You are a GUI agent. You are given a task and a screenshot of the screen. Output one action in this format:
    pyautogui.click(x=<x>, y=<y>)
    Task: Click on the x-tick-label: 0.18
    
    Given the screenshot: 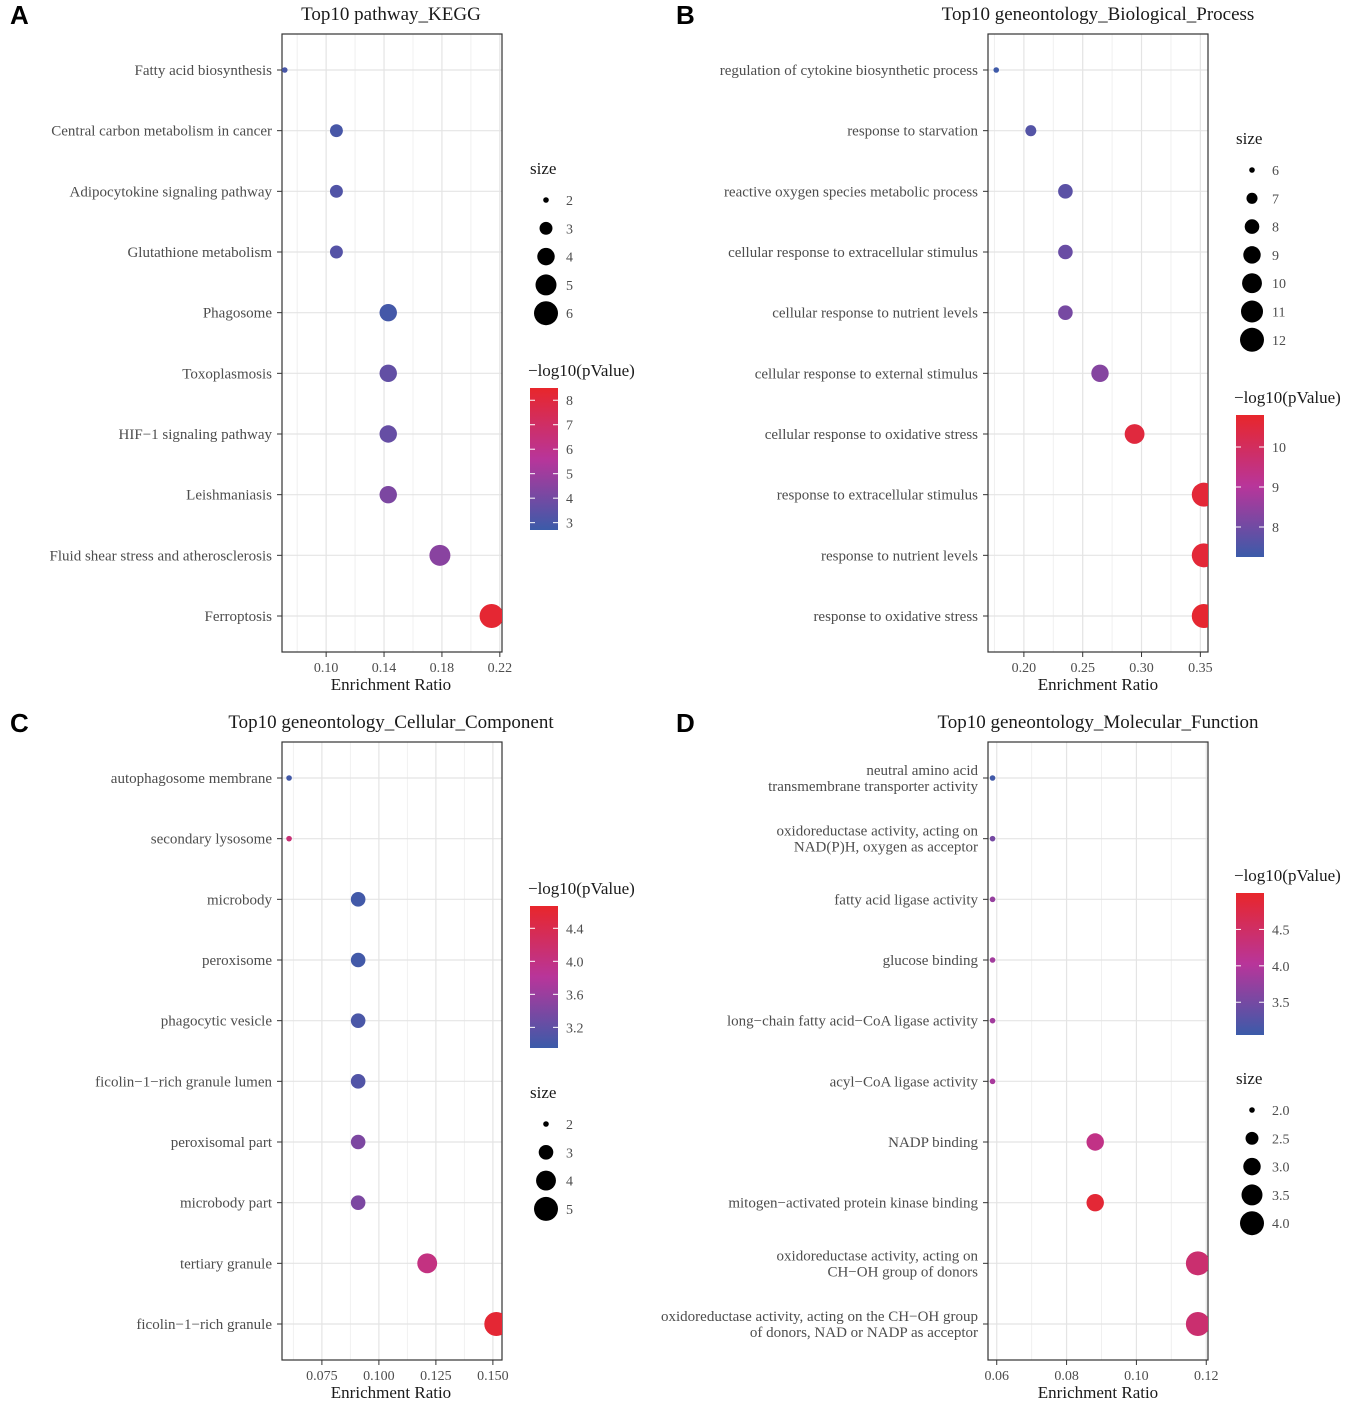 What is the action you would take?
    pyautogui.click(x=442, y=668)
    